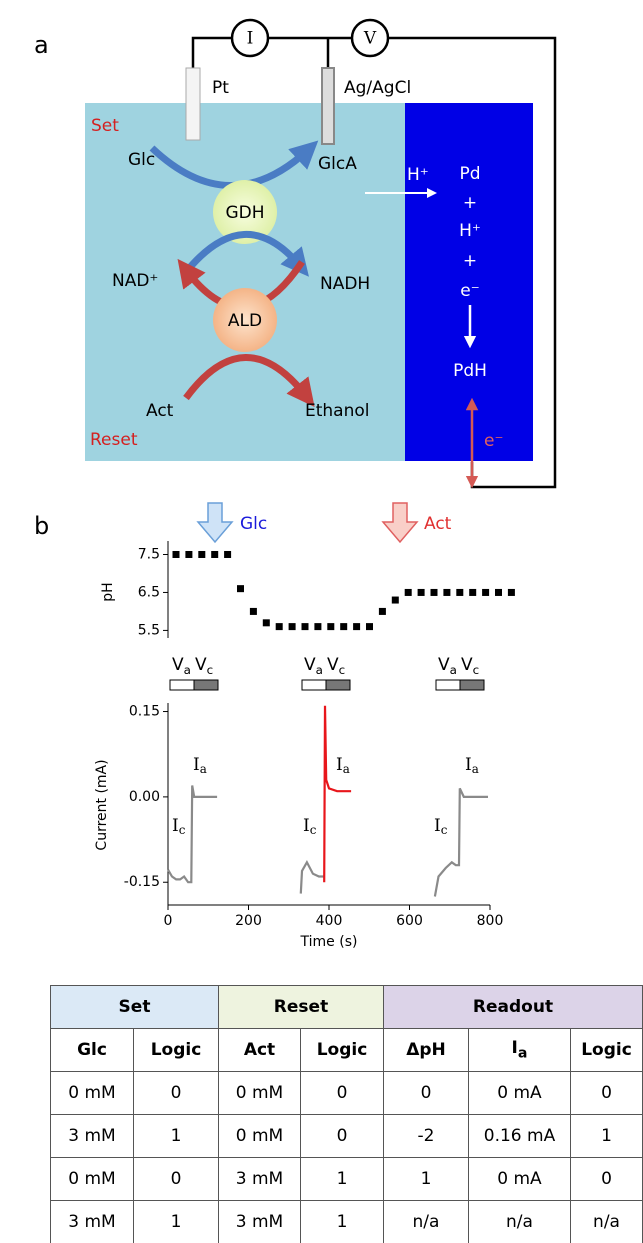 This screenshot has height=1243, width=643. What do you see at coordinates (108, 591) in the screenshot?
I see `y-axis-label: pH` at bounding box center [108, 591].